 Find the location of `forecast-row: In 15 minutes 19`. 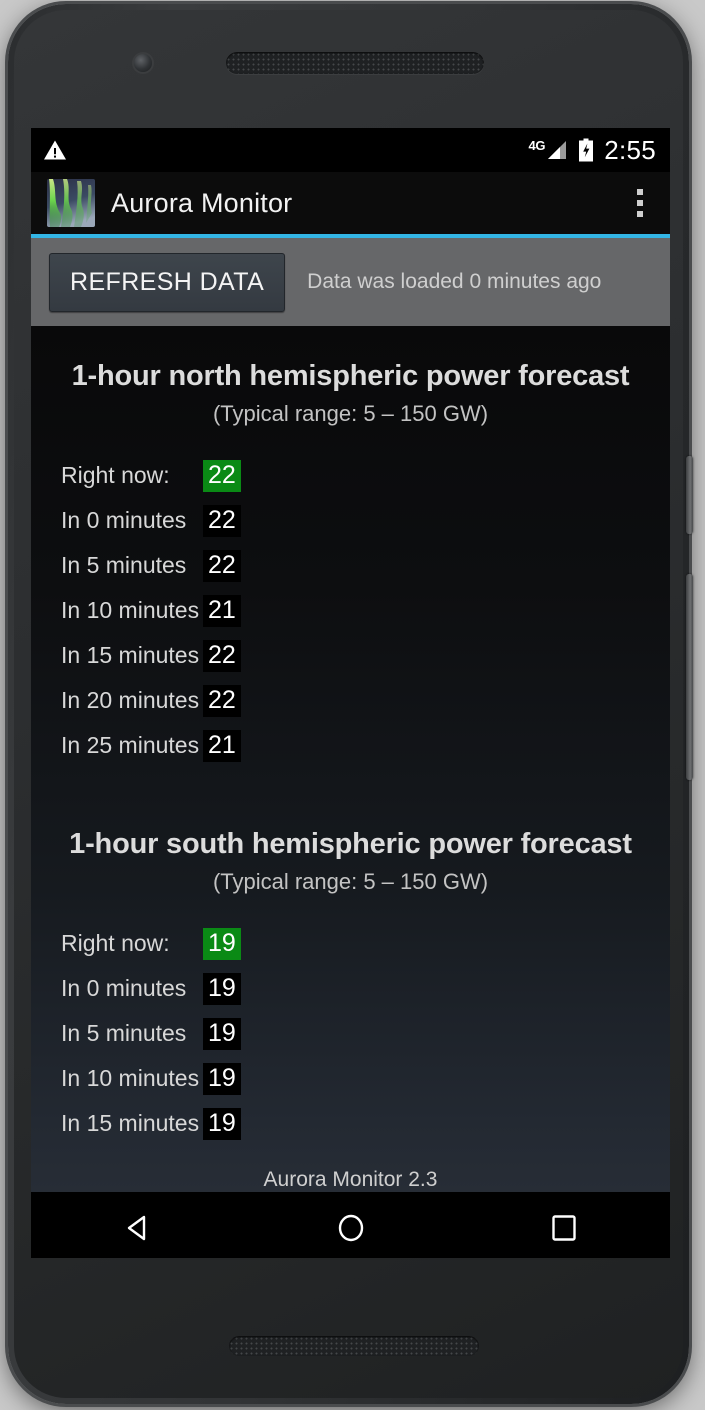

forecast-row: In 15 minutes 19 is located at coordinates (357, 1123).